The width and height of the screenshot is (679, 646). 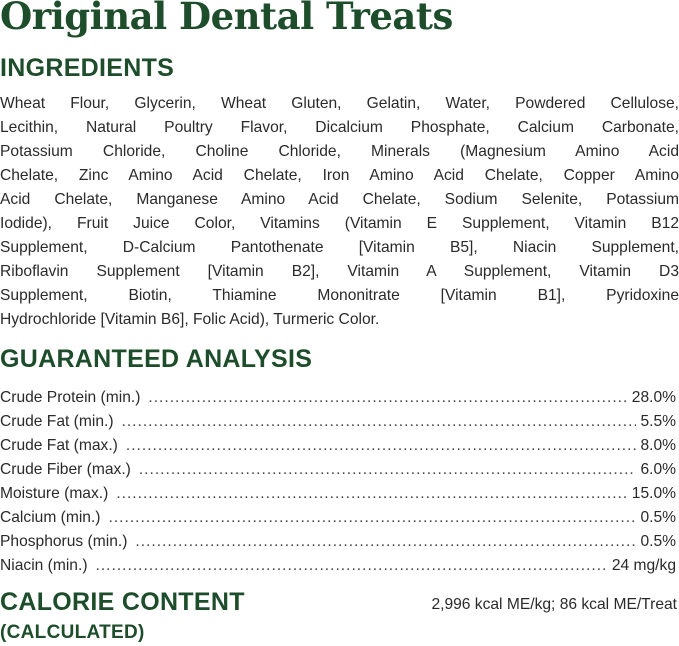 What do you see at coordinates (653, 493) in the screenshot?
I see `analysis-value: 15.0%` at bounding box center [653, 493].